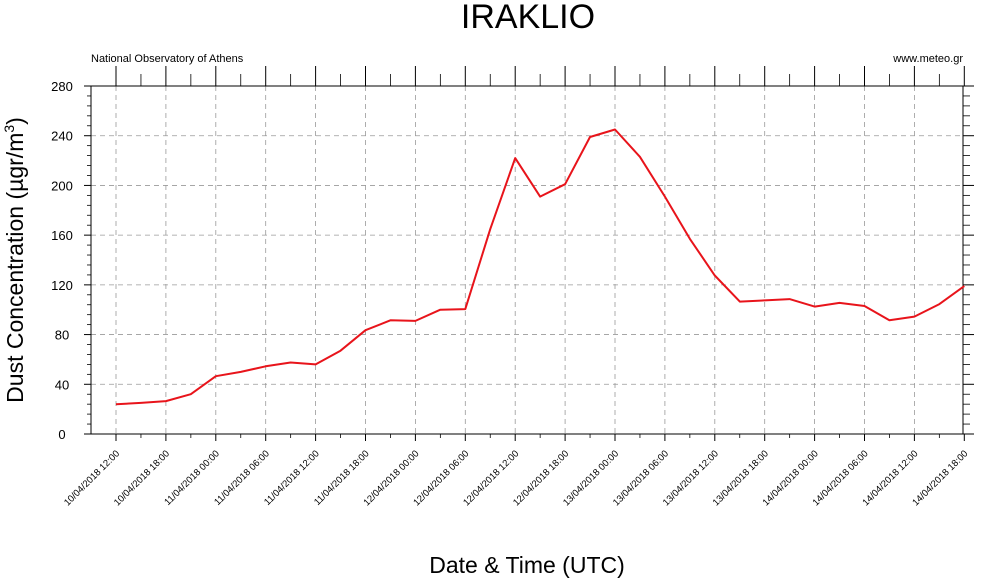  I want to click on y-tick-label: 160, so click(62, 235).